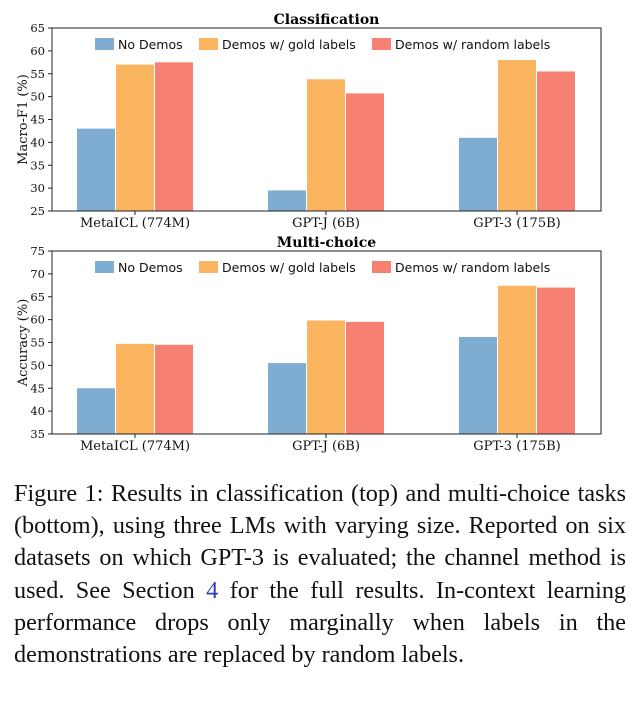 The image size is (639, 718). I want to click on panel1-legend-label-3: Demos w/ random labels, so click(472, 44).